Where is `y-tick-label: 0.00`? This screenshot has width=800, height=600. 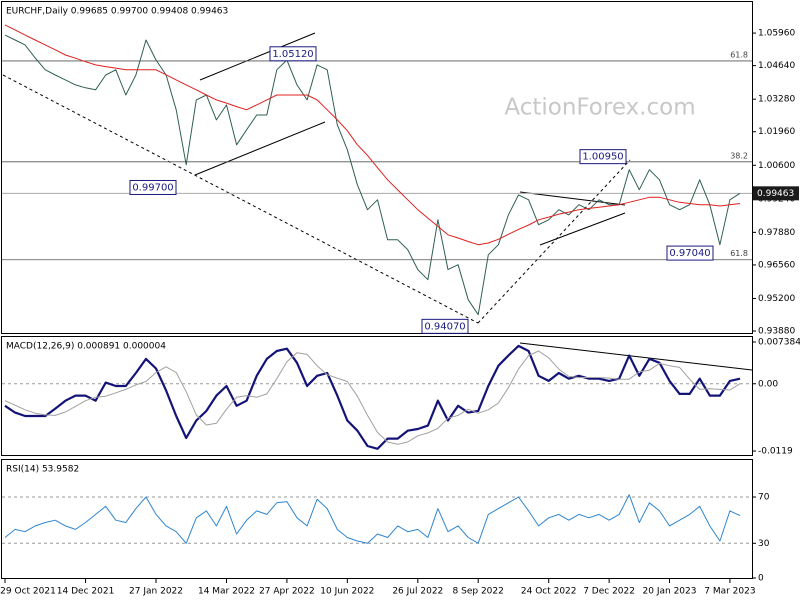 y-tick-label: 0.00 is located at coordinates (768, 384).